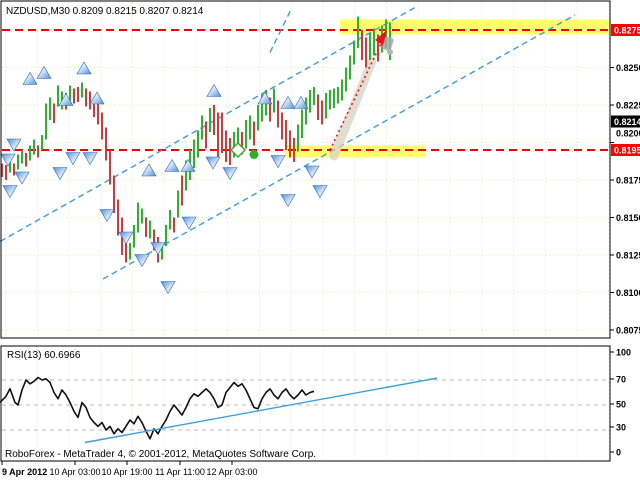 This screenshot has height=481, width=640. Describe the element at coordinates (621, 380) in the screenshot. I see `rsi-axis-label: 70` at that location.